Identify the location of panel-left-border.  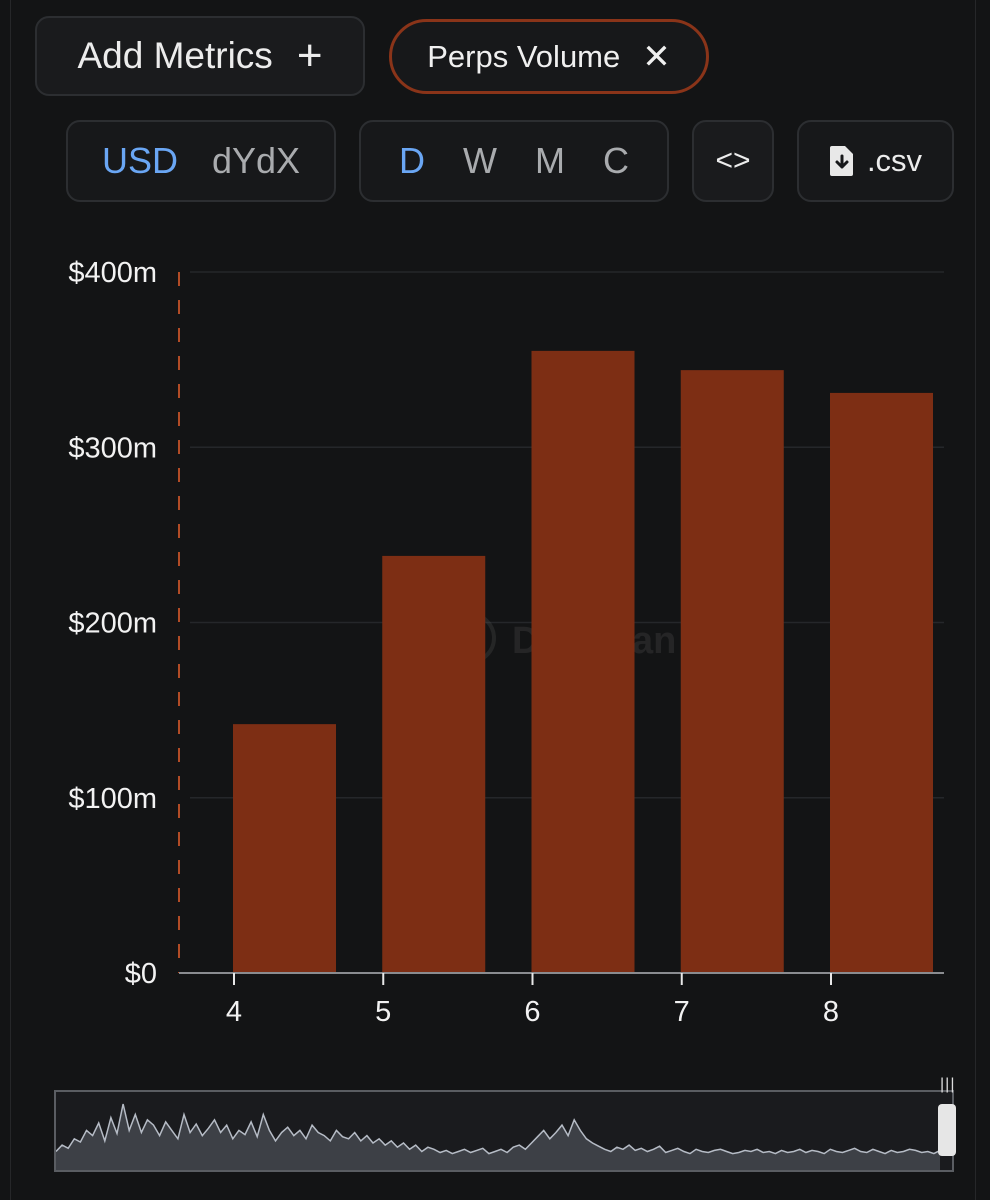
(5, 600).